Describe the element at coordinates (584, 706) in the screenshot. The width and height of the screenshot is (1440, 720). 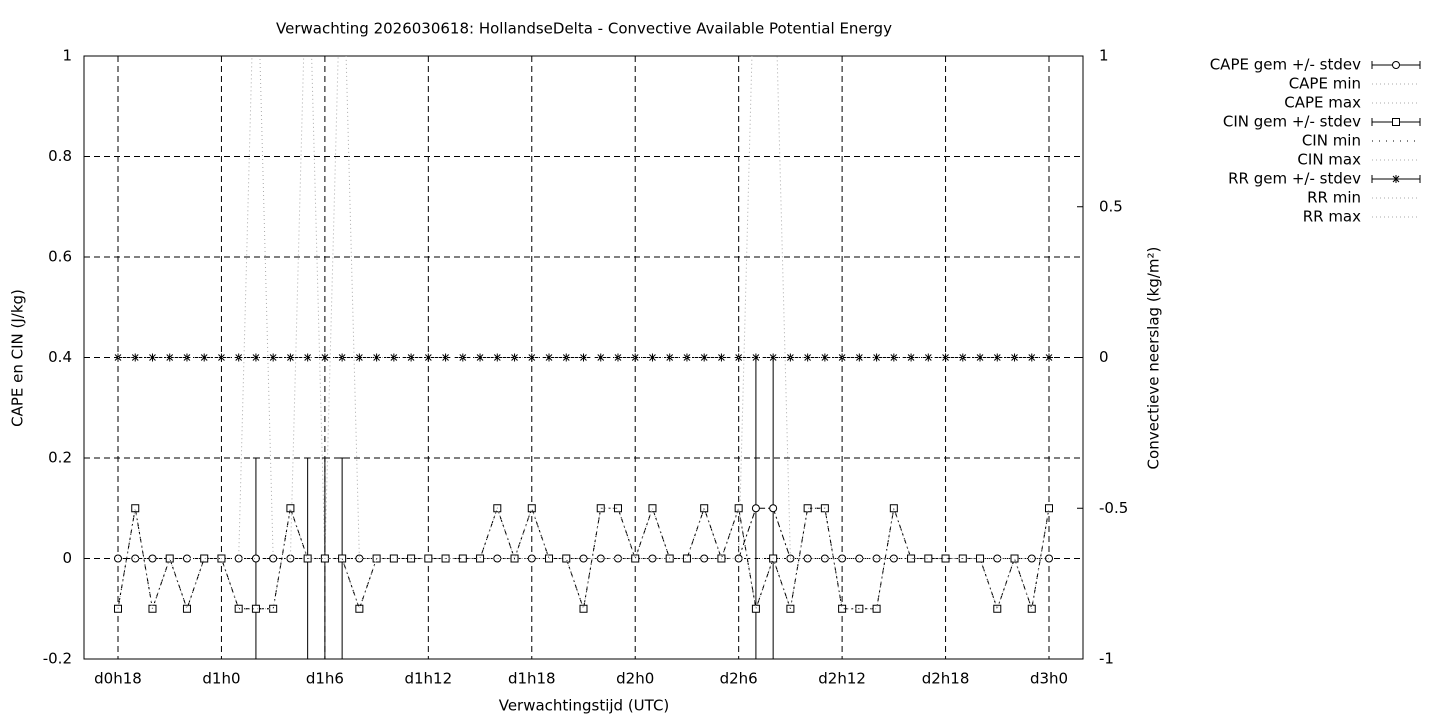
I see `x-axis-label: Verwachtingstijd (UTC)` at that location.